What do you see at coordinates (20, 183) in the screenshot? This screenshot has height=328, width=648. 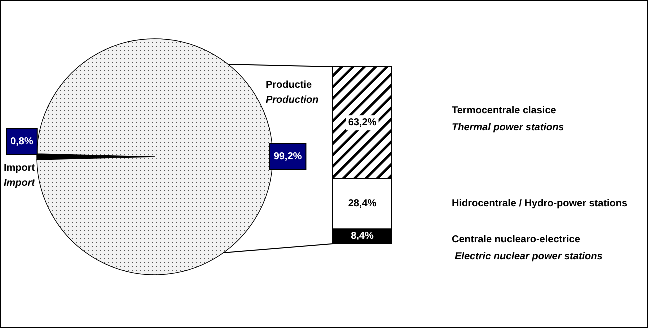 I see `text: Import` at bounding box center [20, 183].